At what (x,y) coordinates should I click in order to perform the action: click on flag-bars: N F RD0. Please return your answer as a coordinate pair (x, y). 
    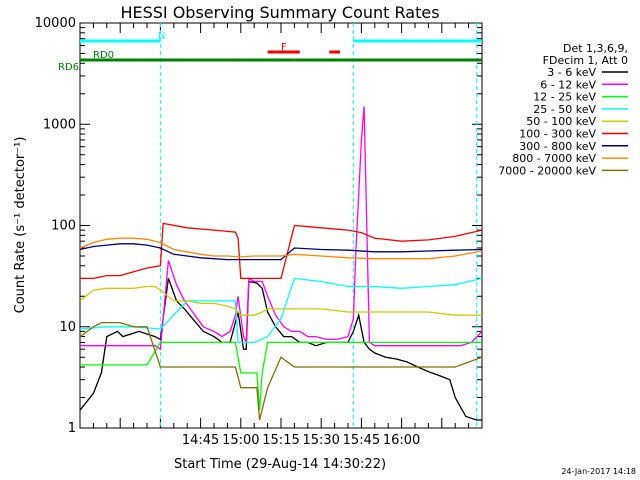
    Looking at the image, I should click on (281, 46).